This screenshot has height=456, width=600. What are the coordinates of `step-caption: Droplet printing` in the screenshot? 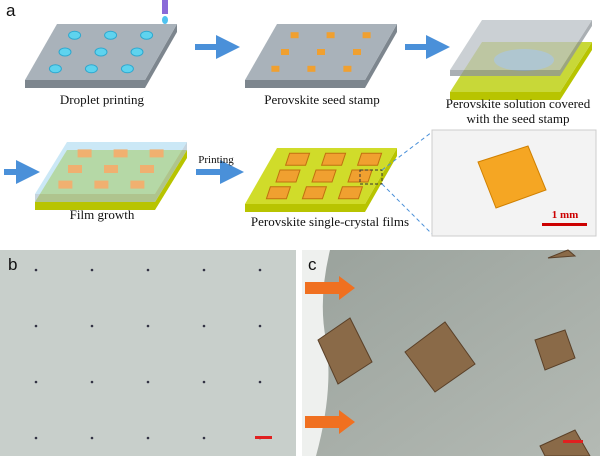 It's located at (102, 99).